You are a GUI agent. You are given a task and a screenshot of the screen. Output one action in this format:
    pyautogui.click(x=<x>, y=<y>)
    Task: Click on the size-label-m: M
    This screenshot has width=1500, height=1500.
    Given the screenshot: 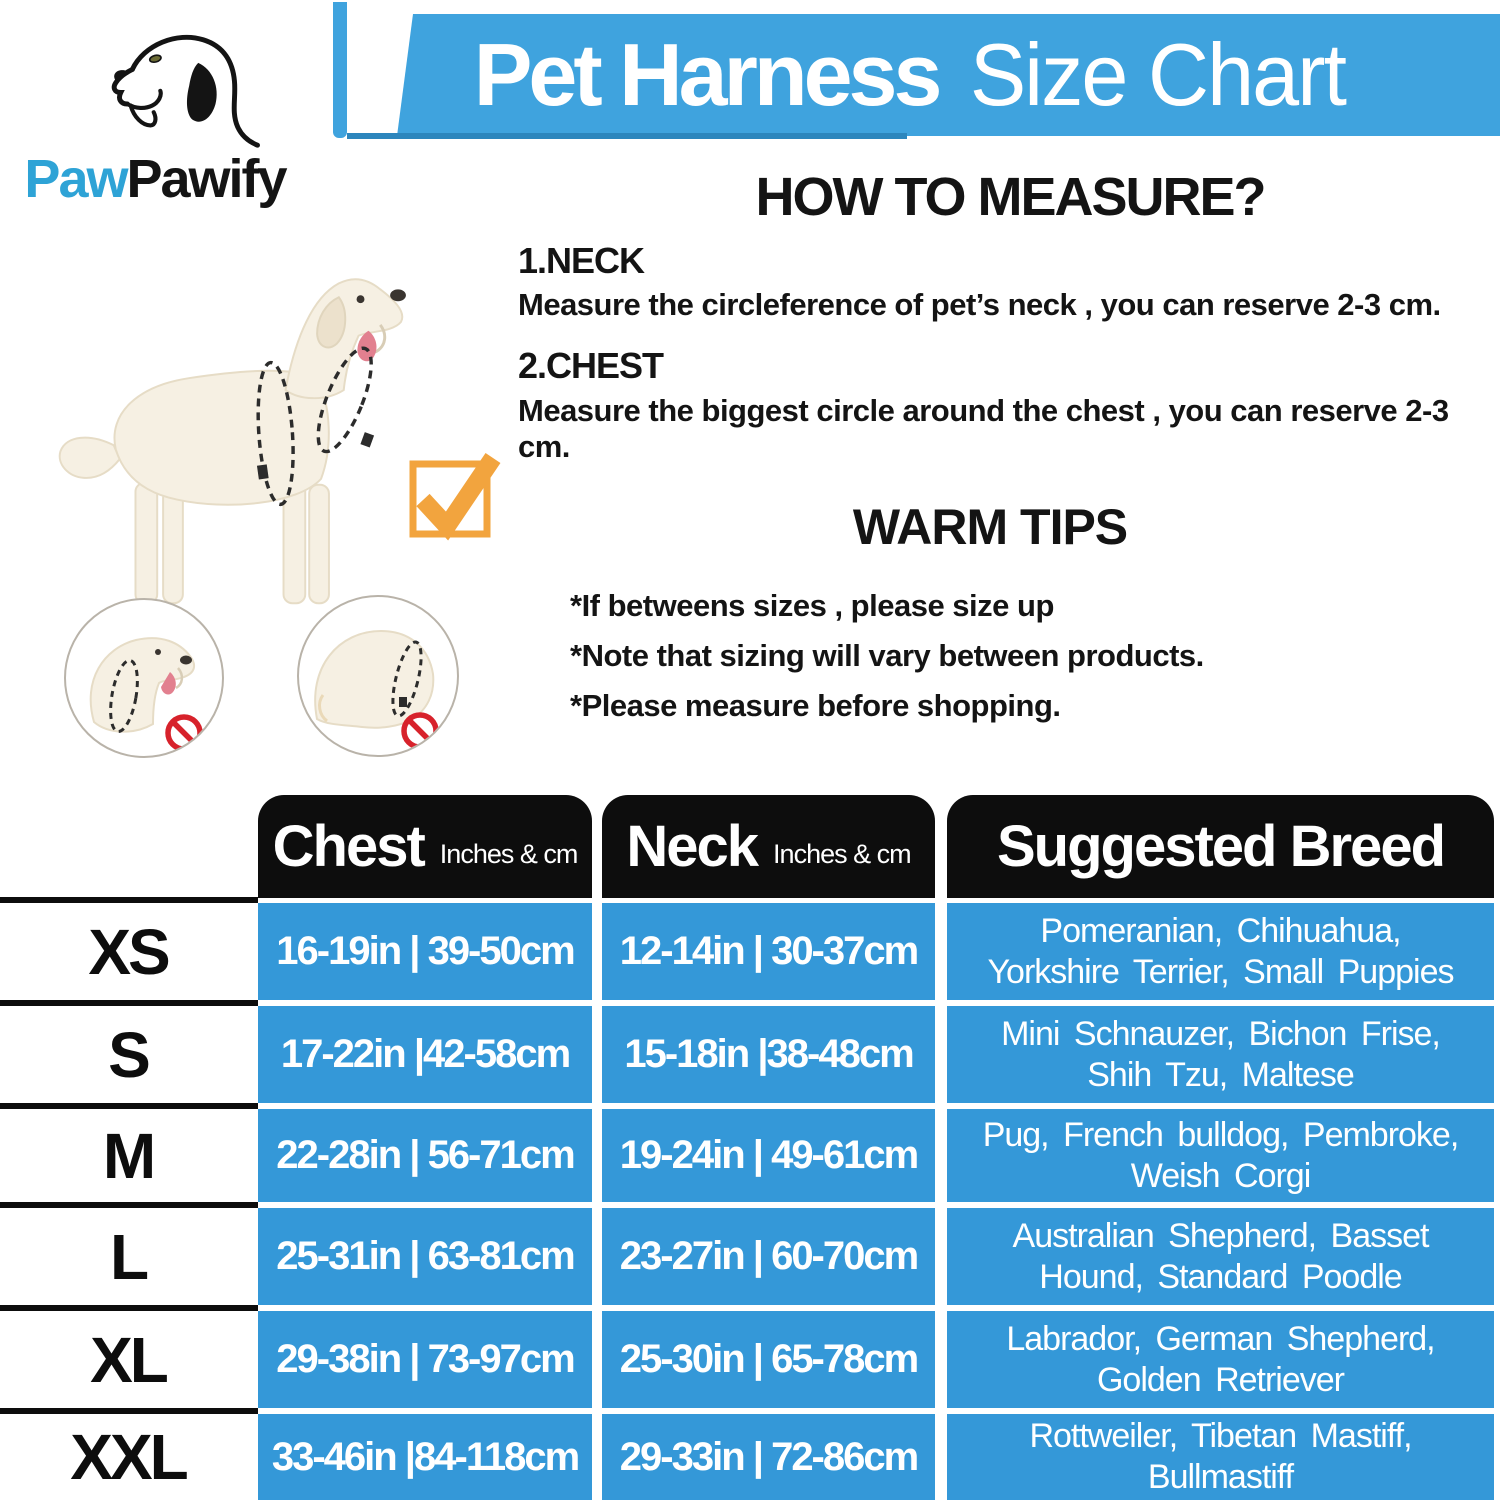 What is the action you would take?
    pyautogui.click(x=129, y=1155)
    